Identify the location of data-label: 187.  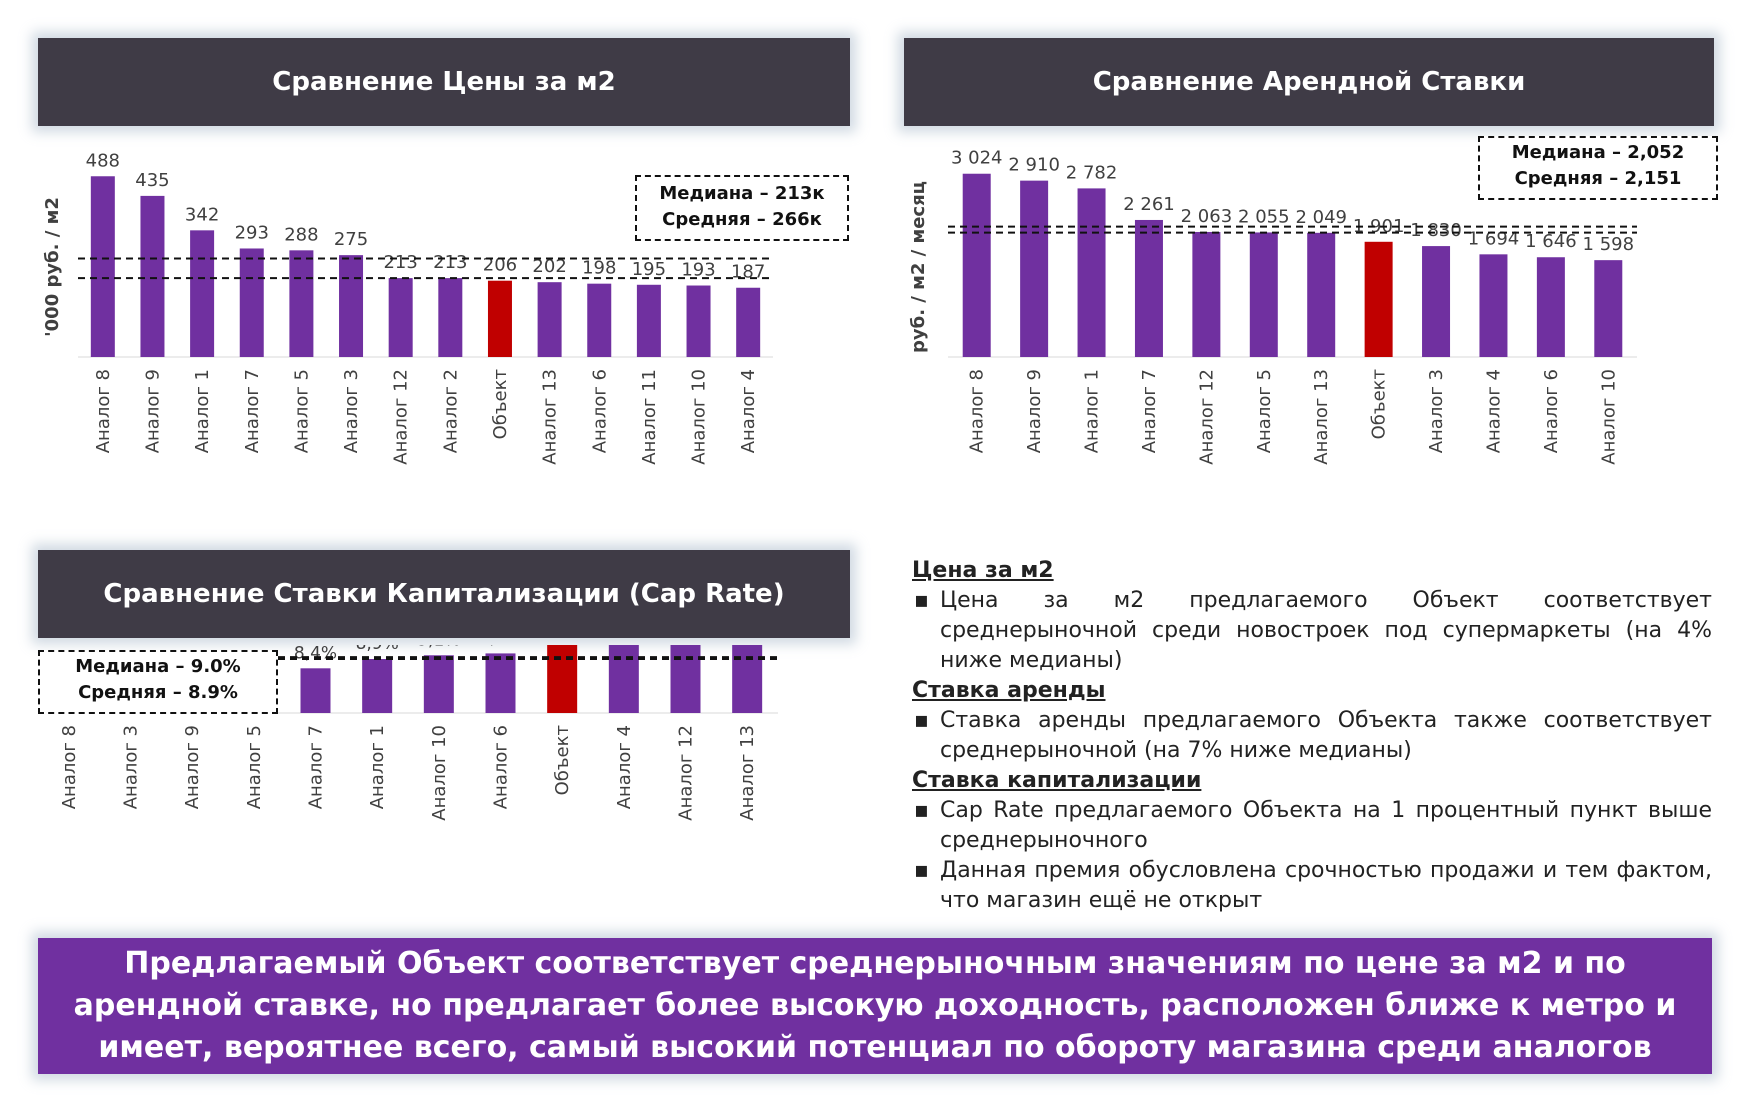
(748, 272).